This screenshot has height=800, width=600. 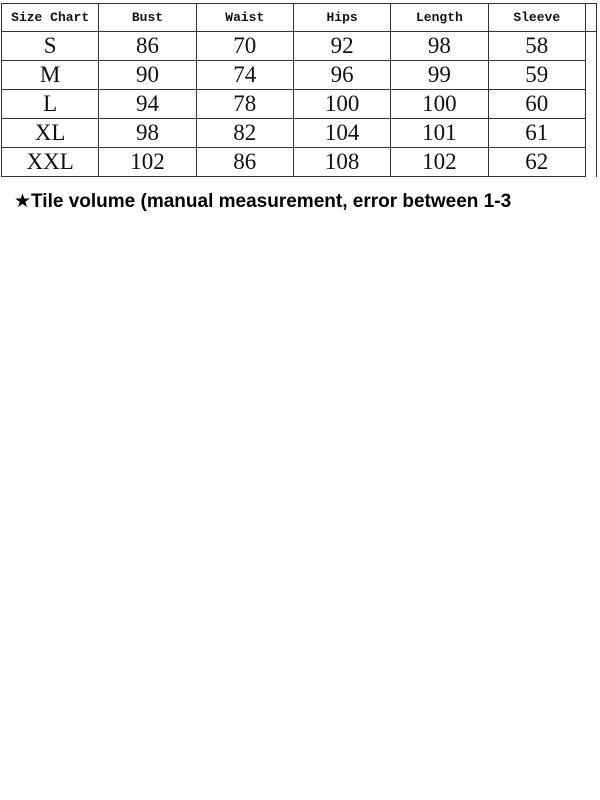 What do you see at coordinates (536, 104) in the screenshot?
I see `table-cell: 60` at bounding box center [536, 104].